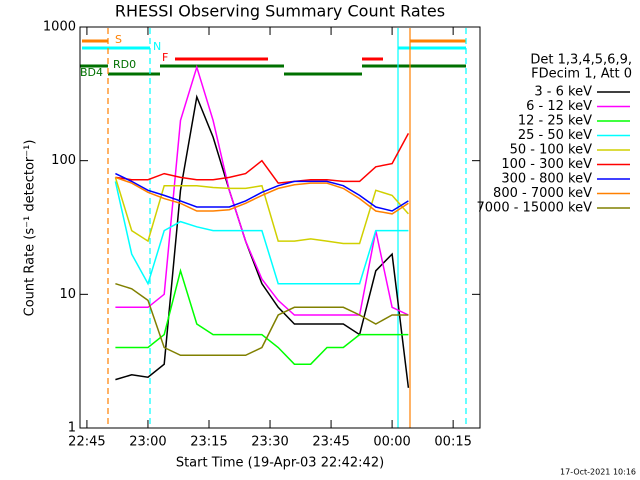 The width and height of the screenshot is (640, 480). Describe the element at coordinates (91, 72) in the screenshot. I see `flag-label: BD4` at that location.